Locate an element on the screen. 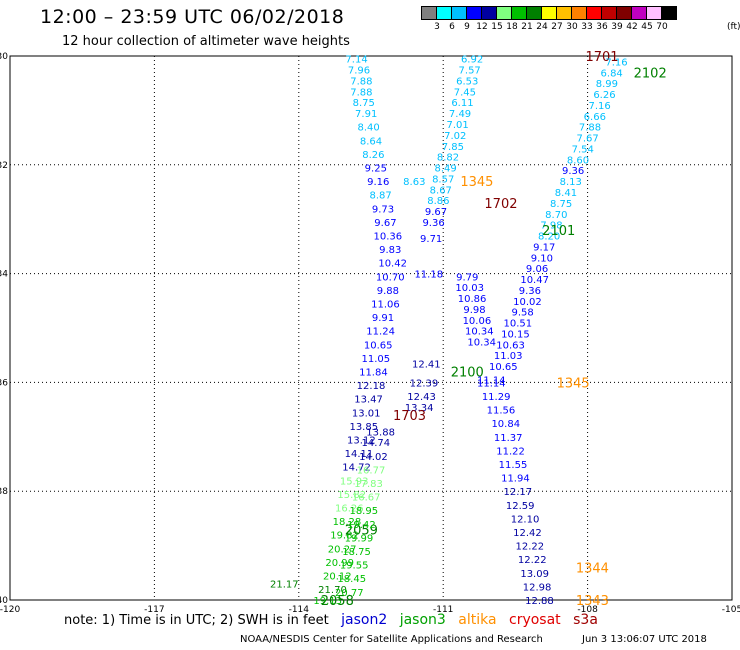  swh-value-label: 13.09 is located at coordinates (534, 574).